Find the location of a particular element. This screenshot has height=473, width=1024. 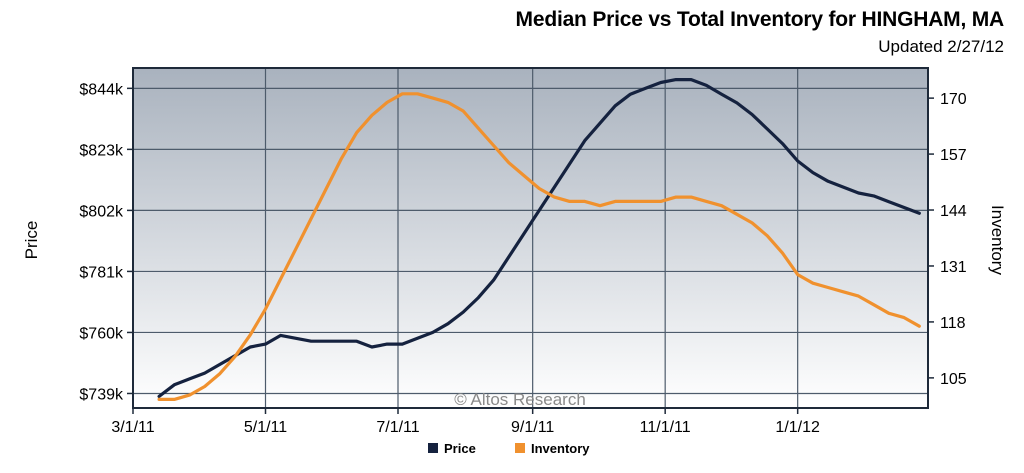

y-left-tick-label: $739k is located at coordinates (101, 394).